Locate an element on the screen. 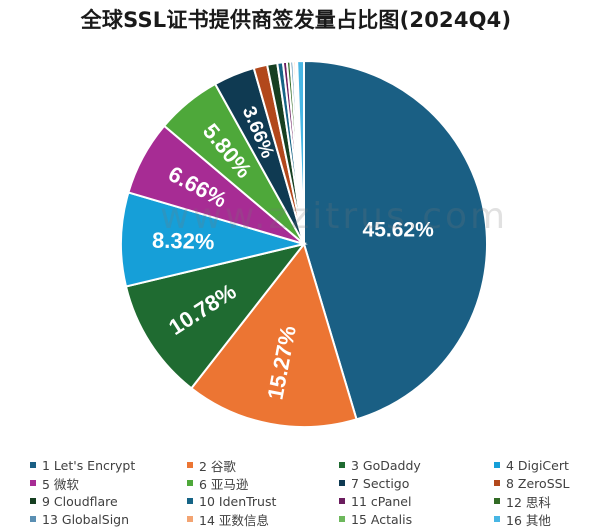  legend-item-10: 10 IdenTrust is located at coordinates (263, 501).